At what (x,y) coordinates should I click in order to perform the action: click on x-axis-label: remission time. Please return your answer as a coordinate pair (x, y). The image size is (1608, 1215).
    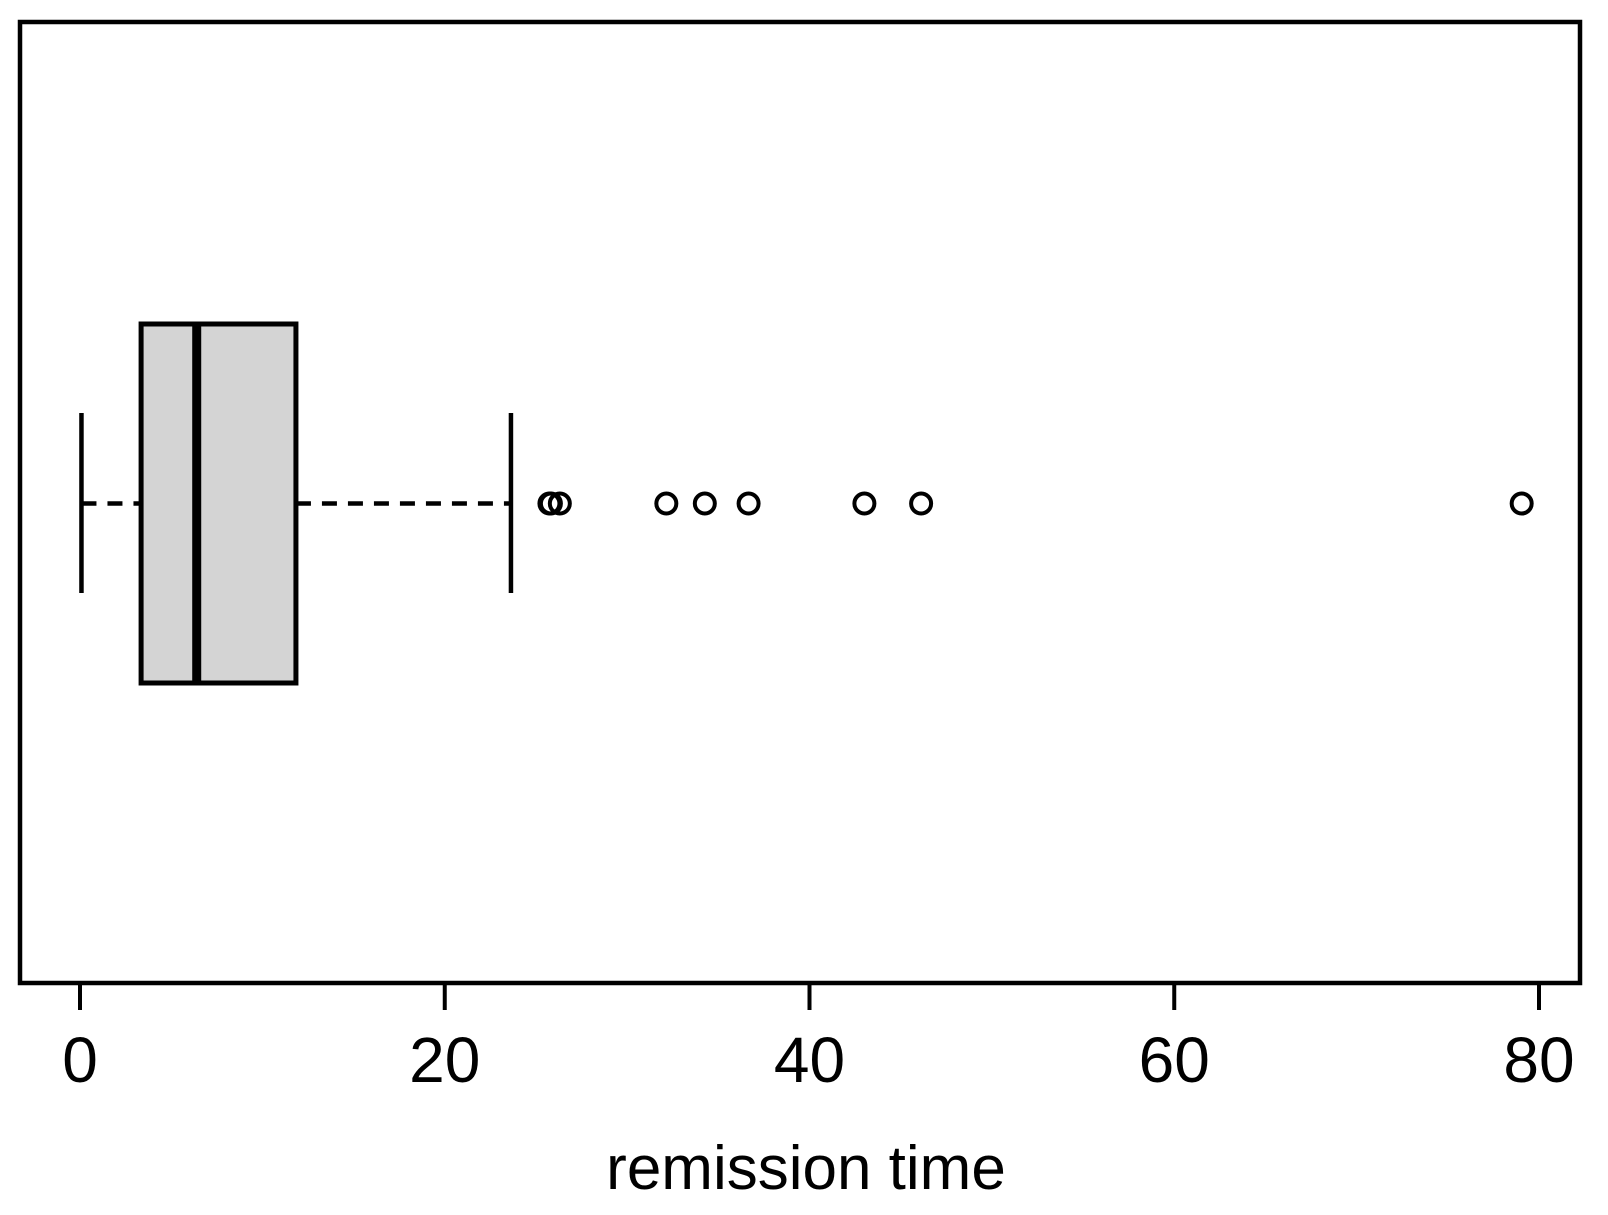
    Looking at the image, I should click on (806, 1168).